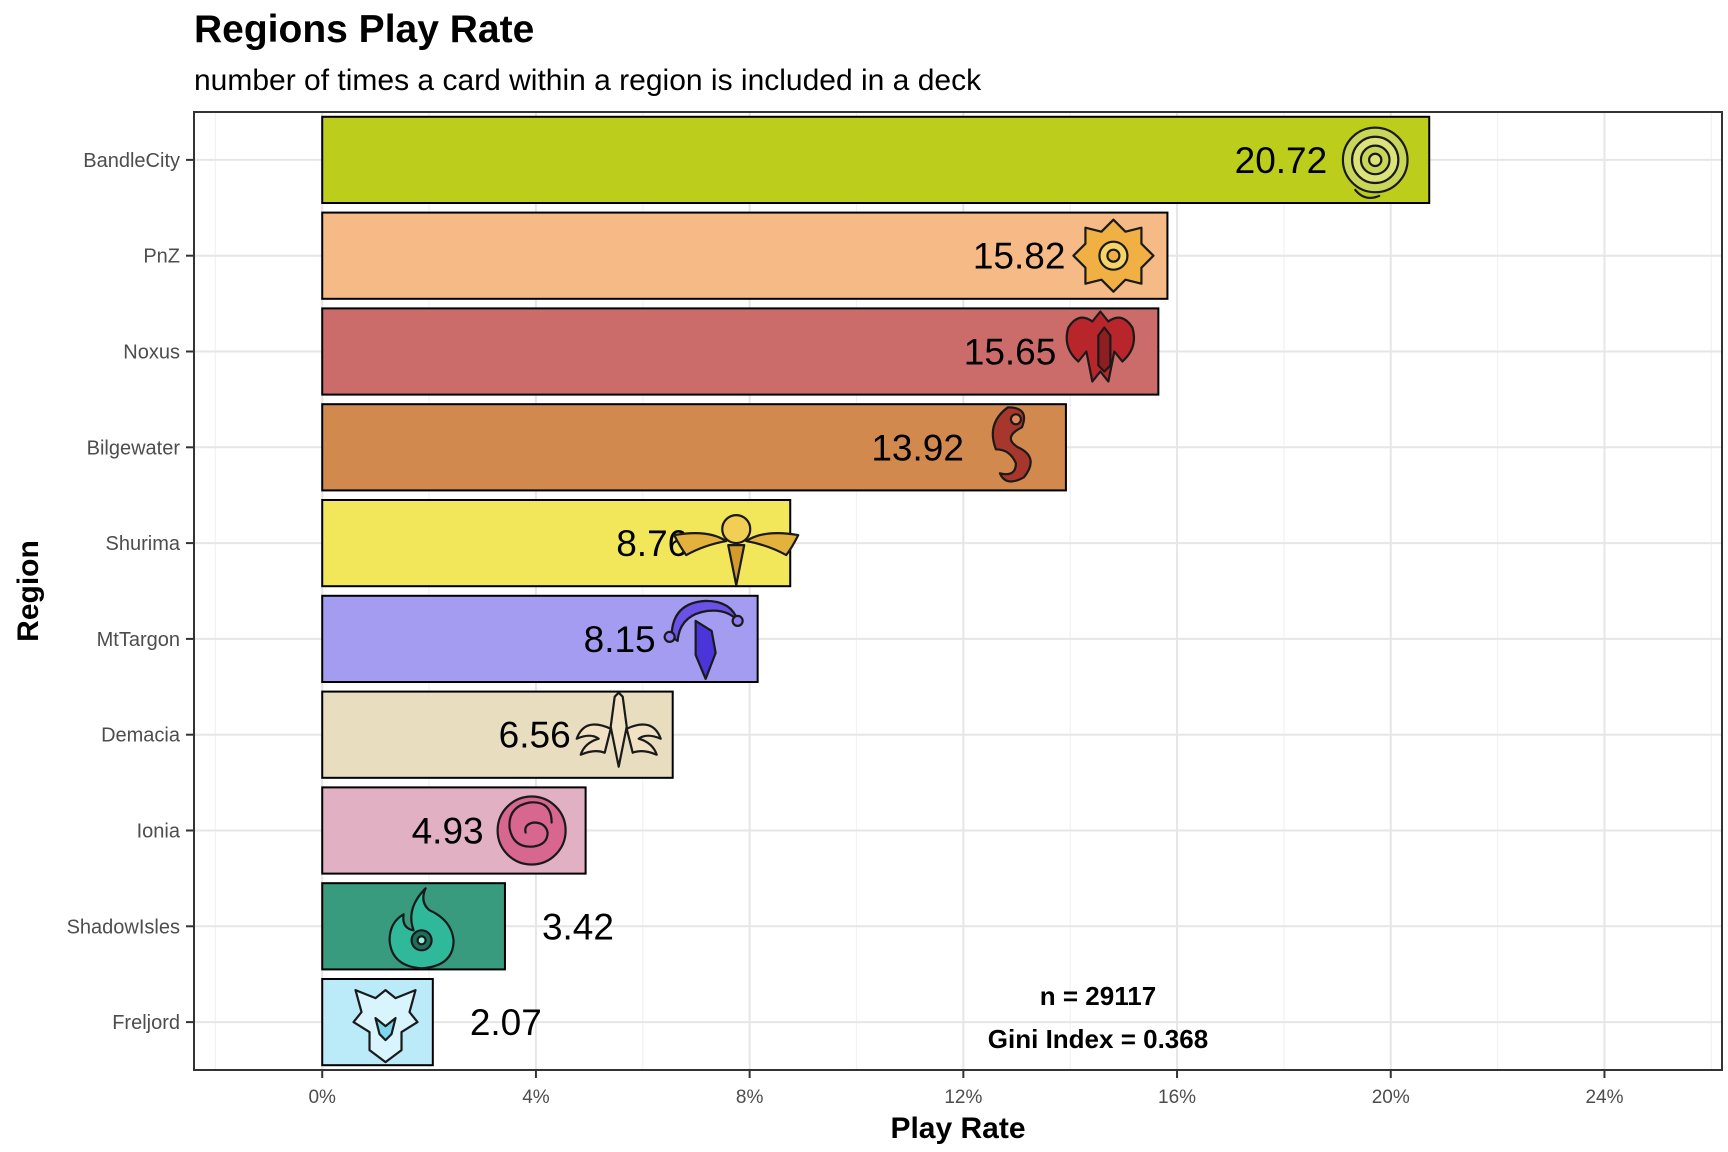 The width and height of the screenshot is (1728, 1152). Describe the element at coordinates (1098, 1039) in the screenshot. I see `annotation-gini-index: Gini Index = 0.368` at that location.